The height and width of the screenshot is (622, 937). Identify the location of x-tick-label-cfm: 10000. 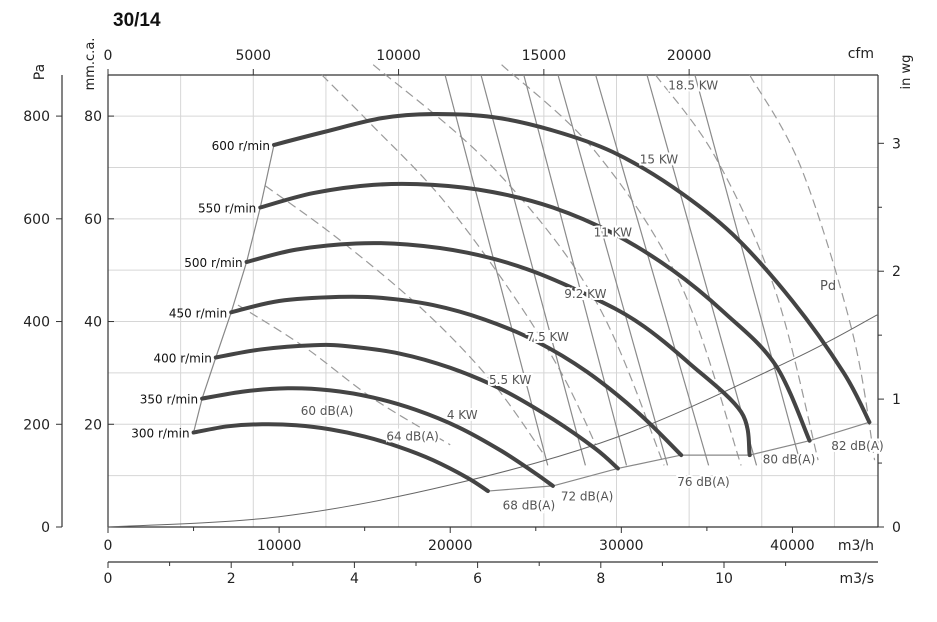
(398, 56).